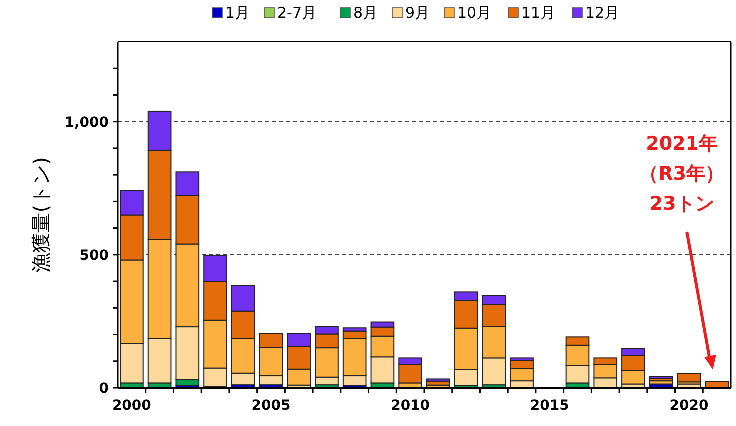 The width and height of the screenshot is (736, 426). Describe the element at coordinates (132, 406) in the screenshot. I see `x-tick-label: 2000` at that location.